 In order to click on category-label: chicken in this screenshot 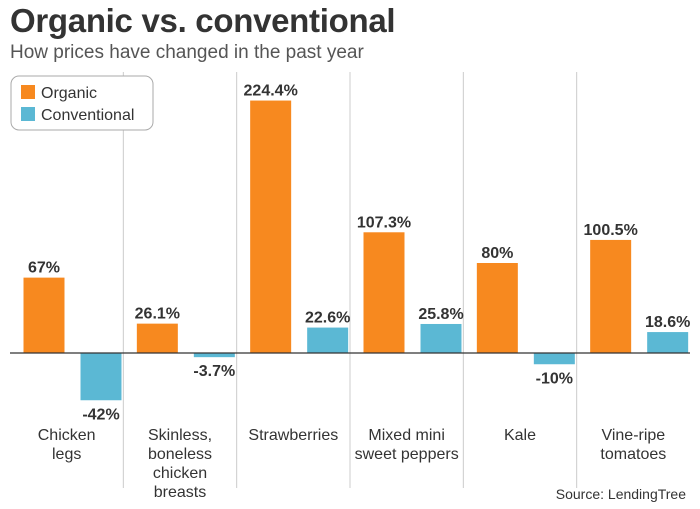, I will do `click(180, 473)`.